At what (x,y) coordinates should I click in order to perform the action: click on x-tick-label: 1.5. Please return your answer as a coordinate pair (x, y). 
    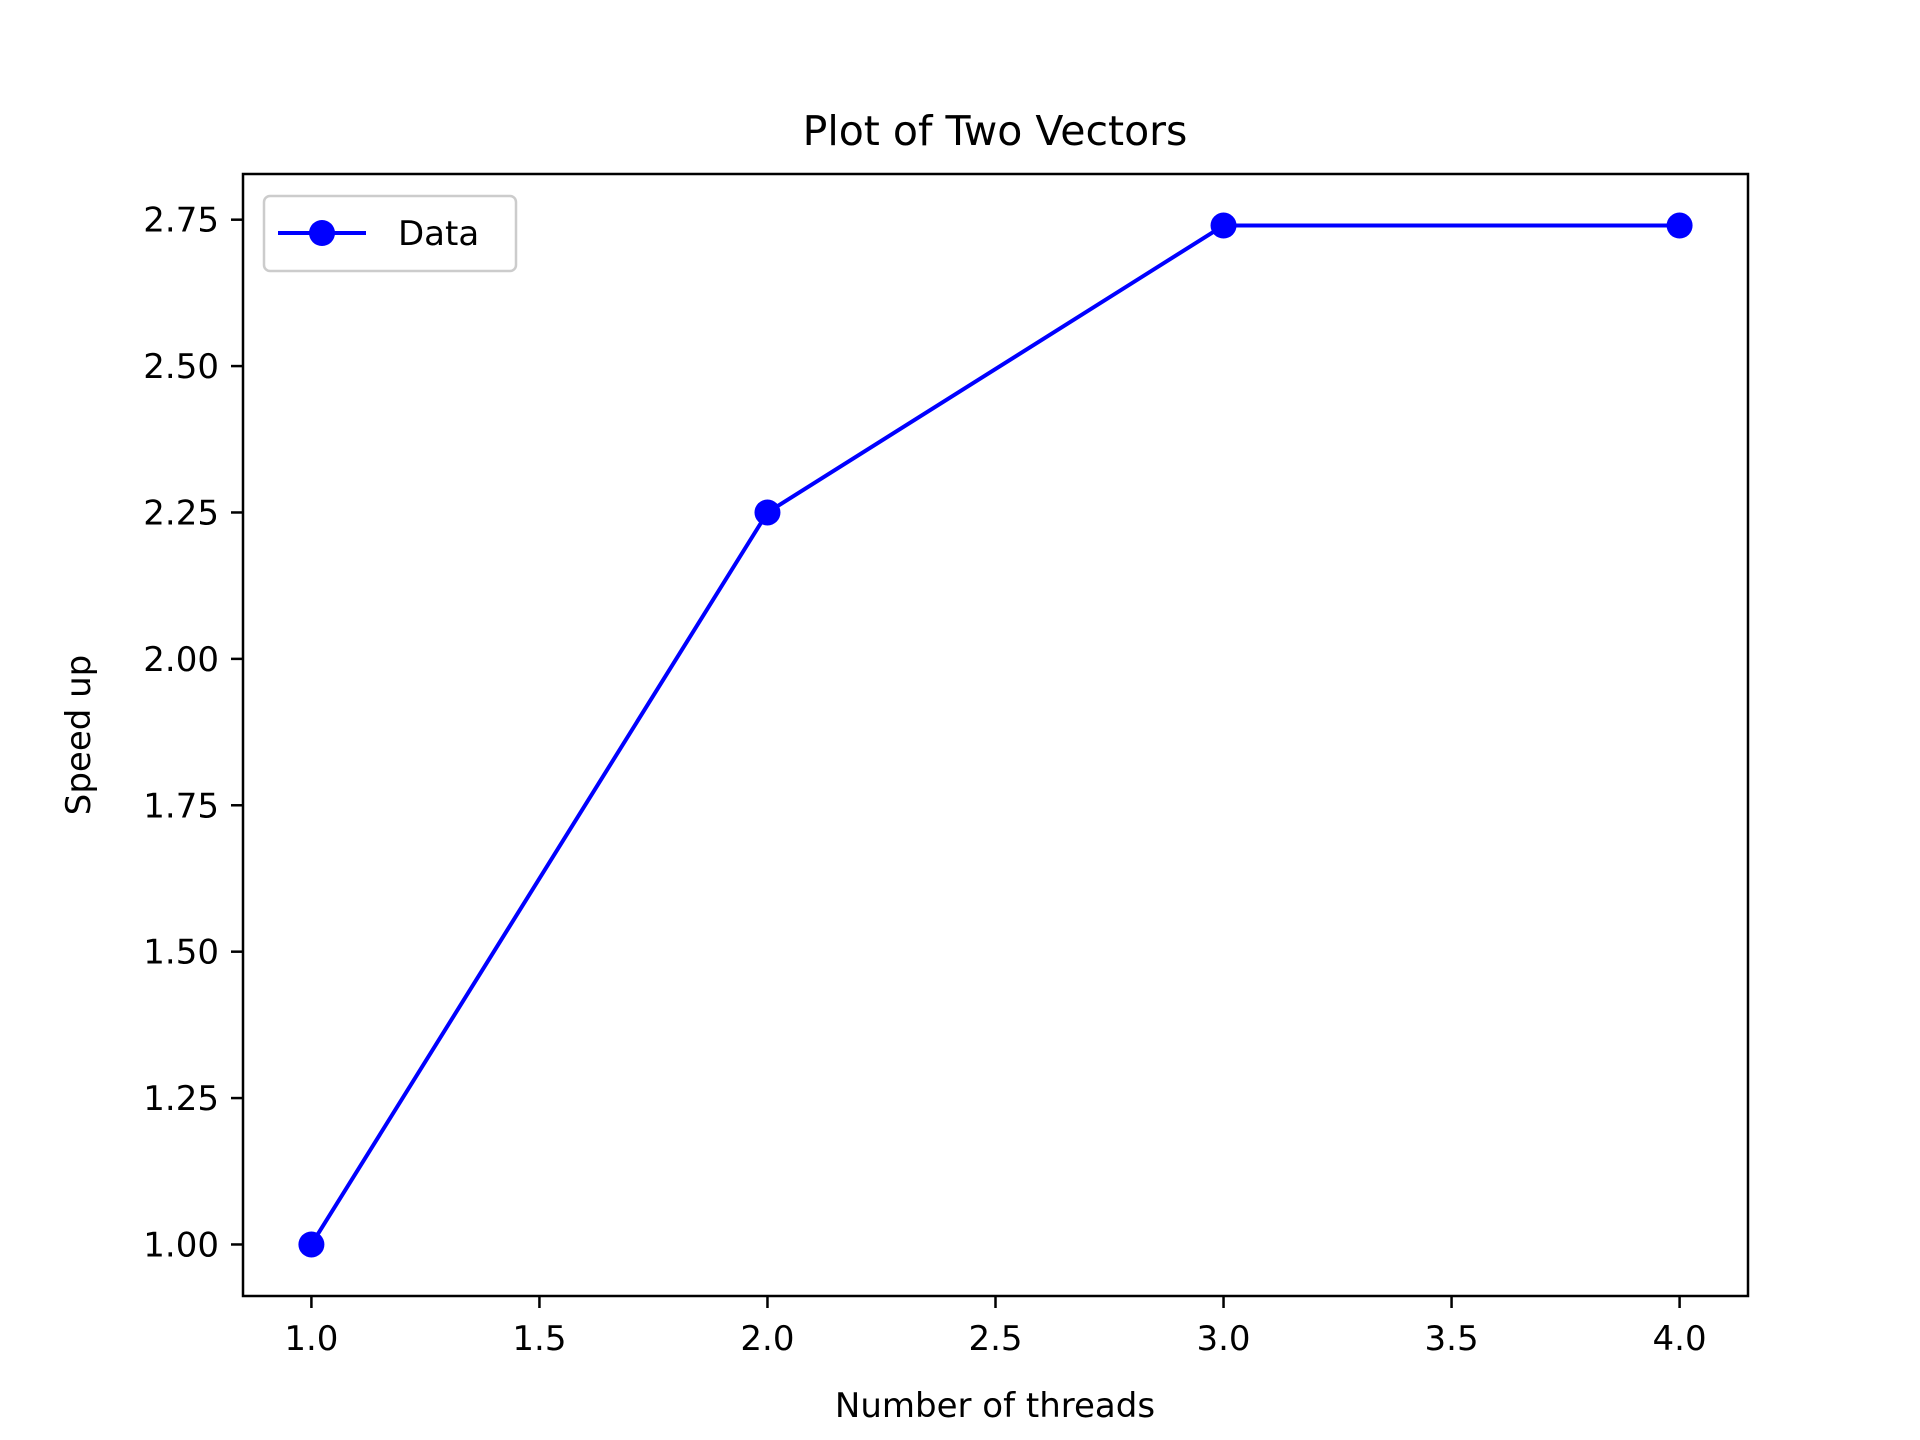
    Looking at the image, I should click on (539, 1339).